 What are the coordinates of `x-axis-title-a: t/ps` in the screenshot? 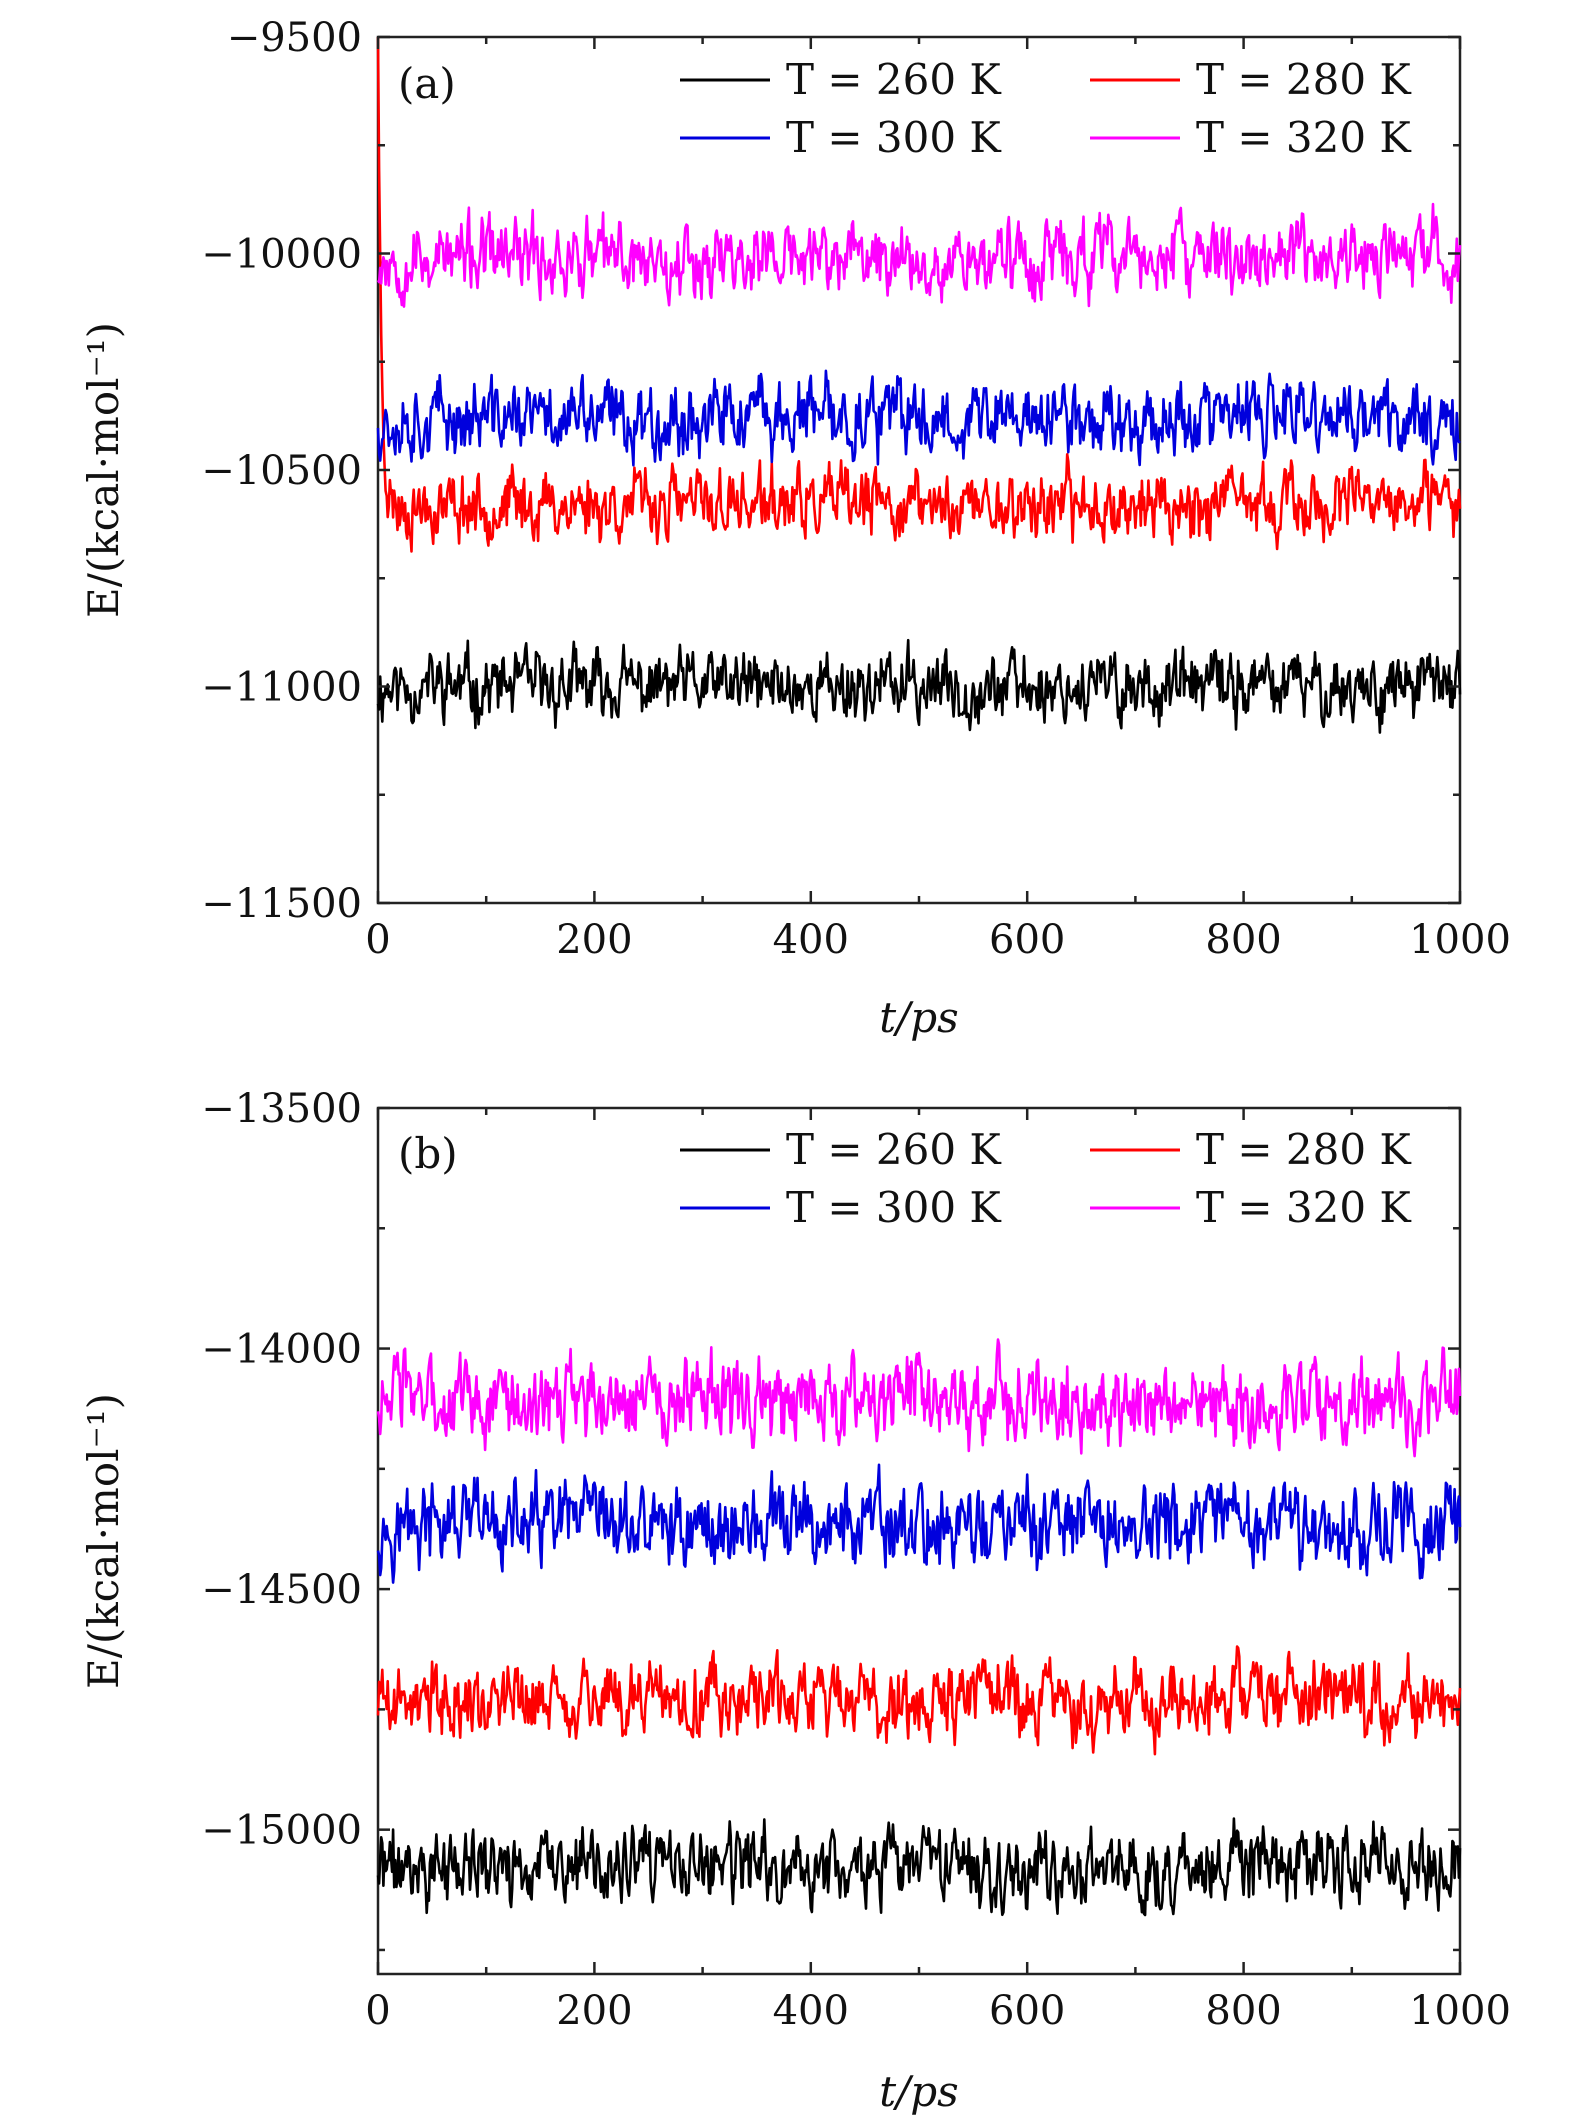 It's located at (918, 1017).